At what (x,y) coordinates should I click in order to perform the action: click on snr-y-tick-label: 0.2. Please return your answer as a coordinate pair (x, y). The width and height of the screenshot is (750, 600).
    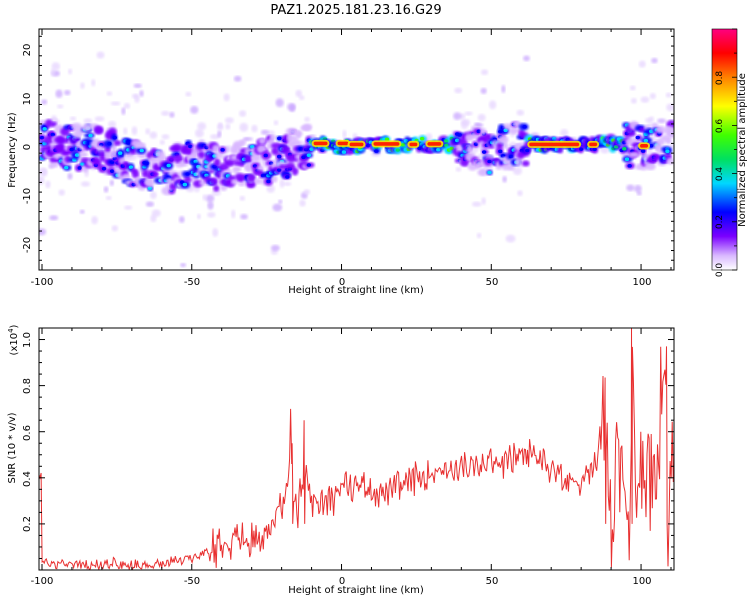
    Looking at the image, I should click on (27, 524).